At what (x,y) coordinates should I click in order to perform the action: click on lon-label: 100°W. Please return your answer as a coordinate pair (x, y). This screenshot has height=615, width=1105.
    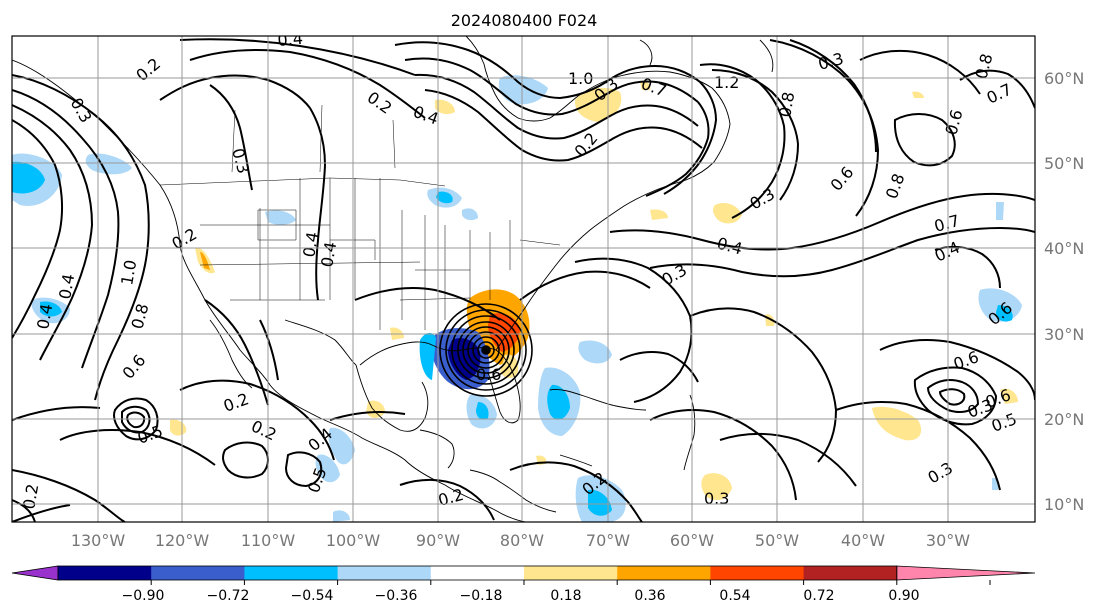
    Looking at the image, I should click on (353, 540).